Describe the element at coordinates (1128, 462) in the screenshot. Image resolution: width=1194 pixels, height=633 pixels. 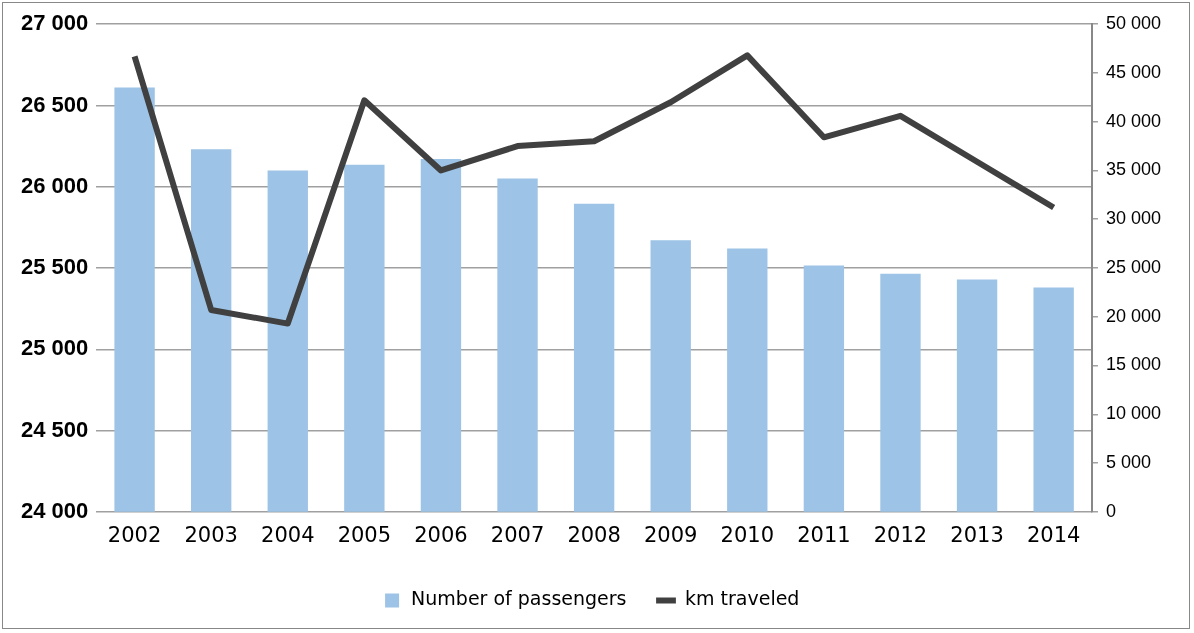
I see `y2-tick-label: 5 000` at that location.